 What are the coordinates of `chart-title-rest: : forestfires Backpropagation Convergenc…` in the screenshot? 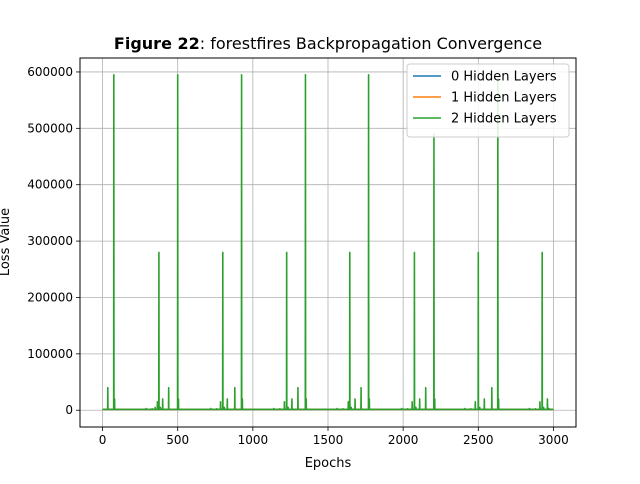 It's located at (371, 43).